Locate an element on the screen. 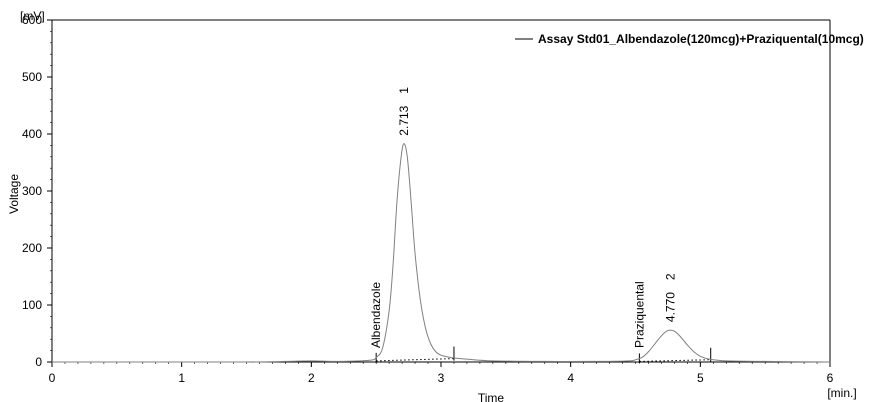  x-tick-label: 2 is located at coordinates (311, 378).